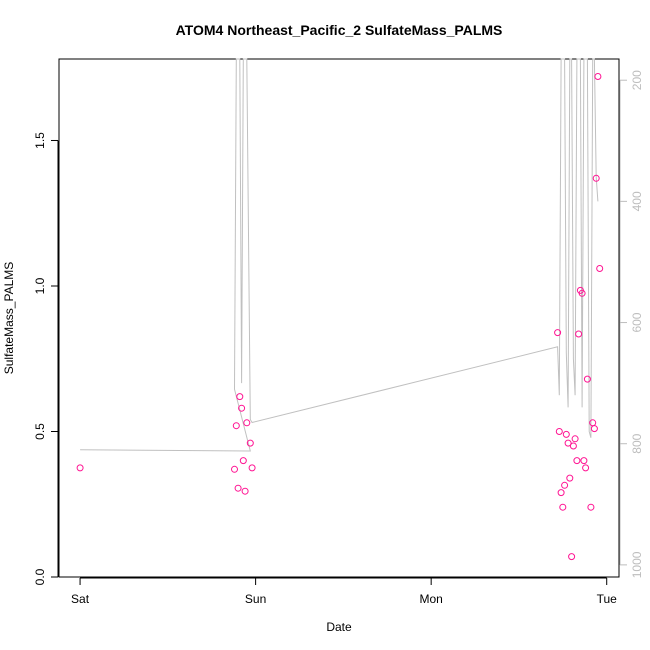 The width and height of the screenshot is (650, 650). What do you see at coordinates (40, 576) in the screenshot?
I see `y-tick-label: 0.0` at bounding box center [40, 576].